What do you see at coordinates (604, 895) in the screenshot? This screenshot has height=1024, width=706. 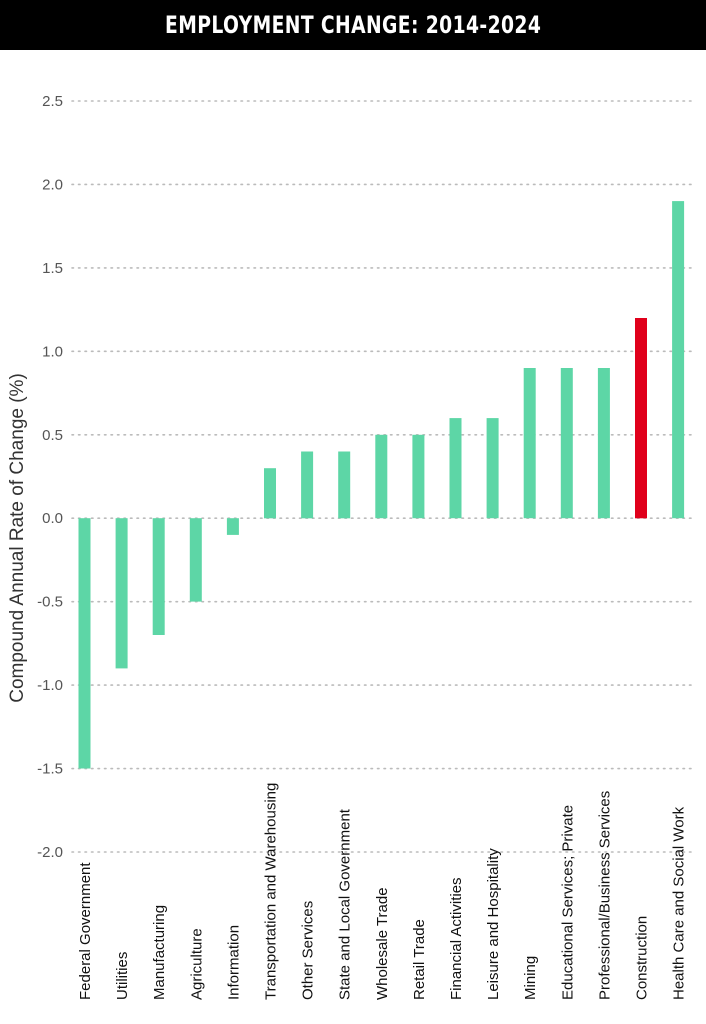 I see `x-category-label: Professional/Business Services` at bounding box center [604, 895].